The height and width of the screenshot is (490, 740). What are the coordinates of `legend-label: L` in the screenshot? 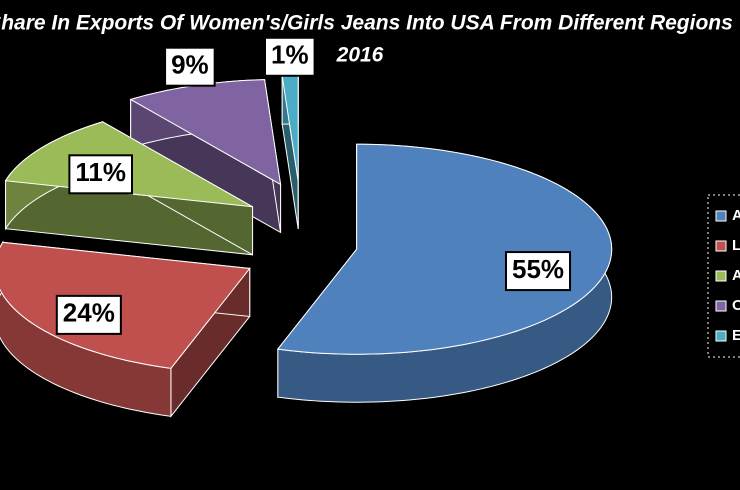 It's located at (736, 245).